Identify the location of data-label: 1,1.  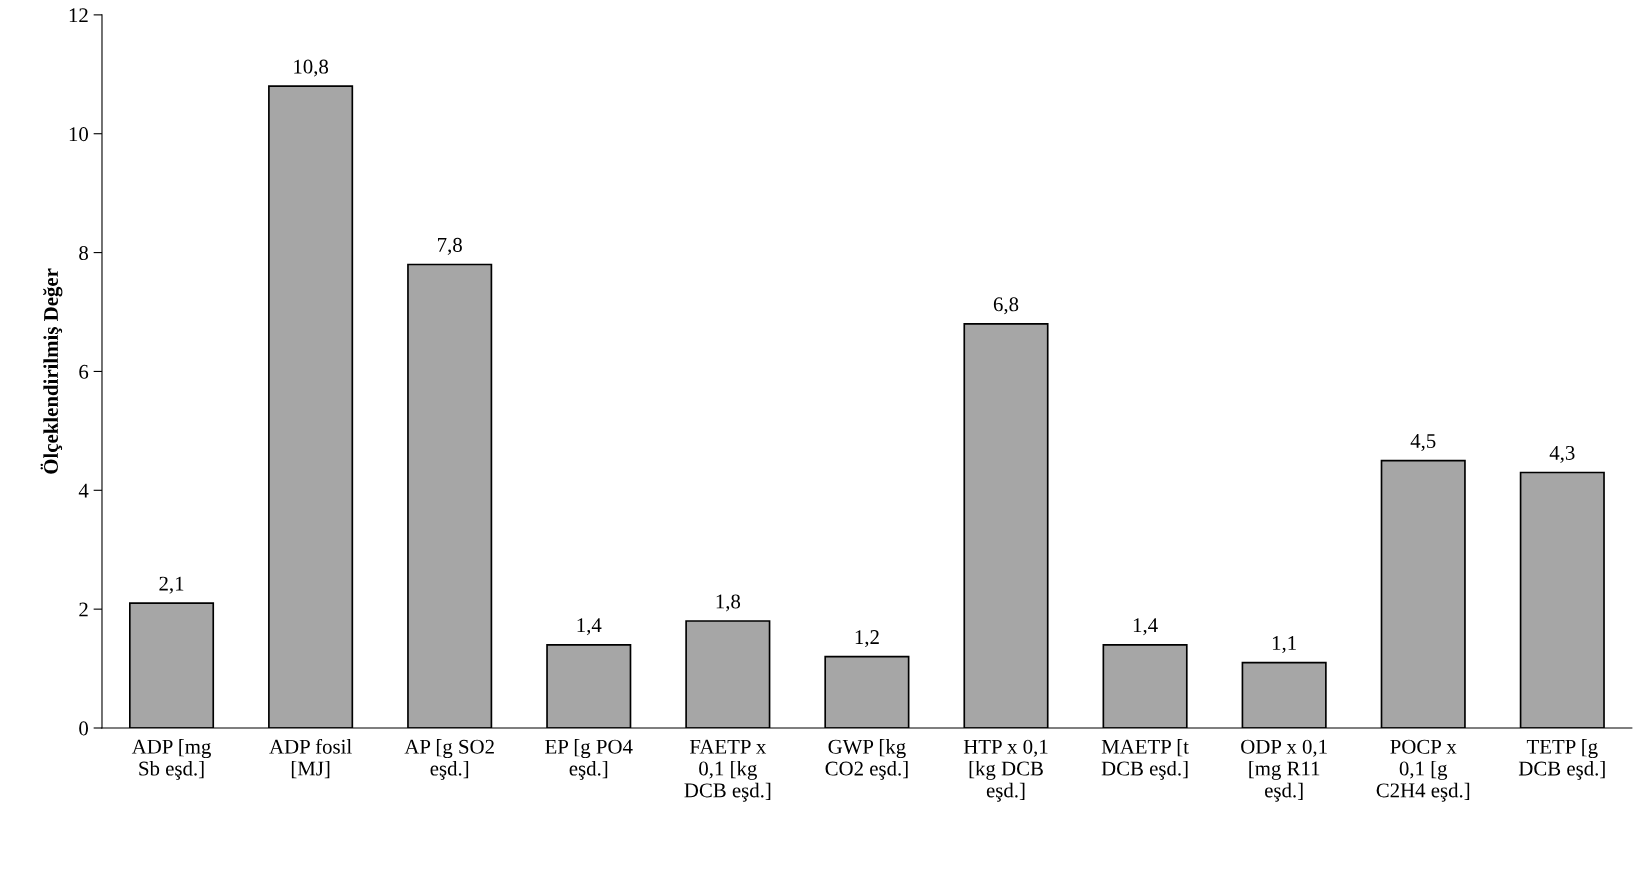
(1284, 645).